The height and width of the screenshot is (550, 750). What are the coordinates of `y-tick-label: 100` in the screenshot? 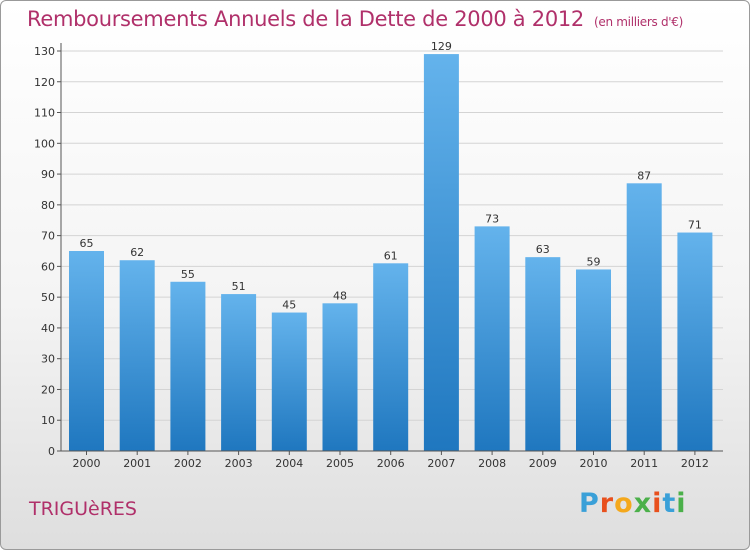 It's located at (44, 143).